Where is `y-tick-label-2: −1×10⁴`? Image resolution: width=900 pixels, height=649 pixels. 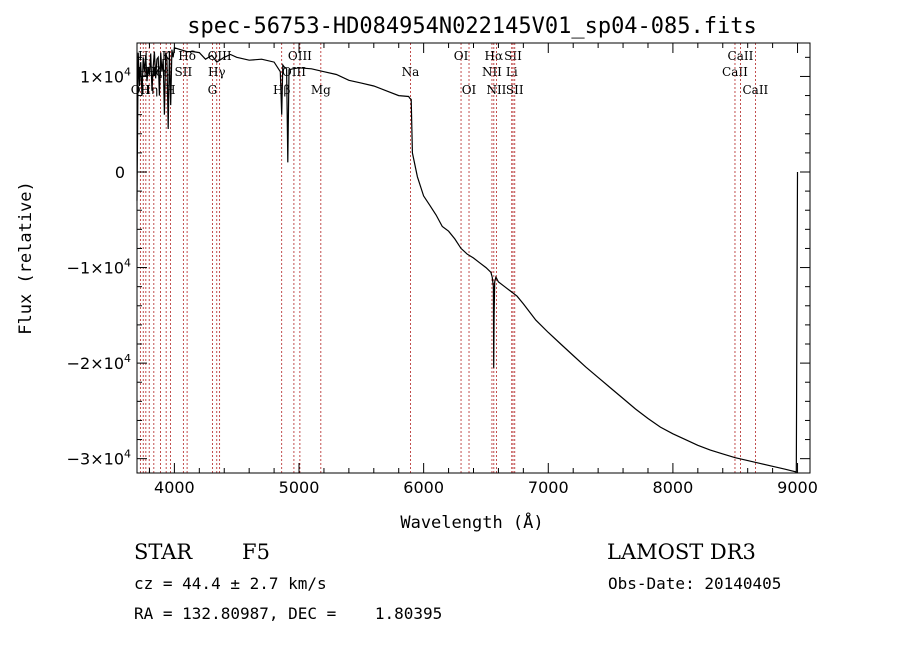 y-tick-label-2: −1×10⁴ is located at coordinates (99, 267).